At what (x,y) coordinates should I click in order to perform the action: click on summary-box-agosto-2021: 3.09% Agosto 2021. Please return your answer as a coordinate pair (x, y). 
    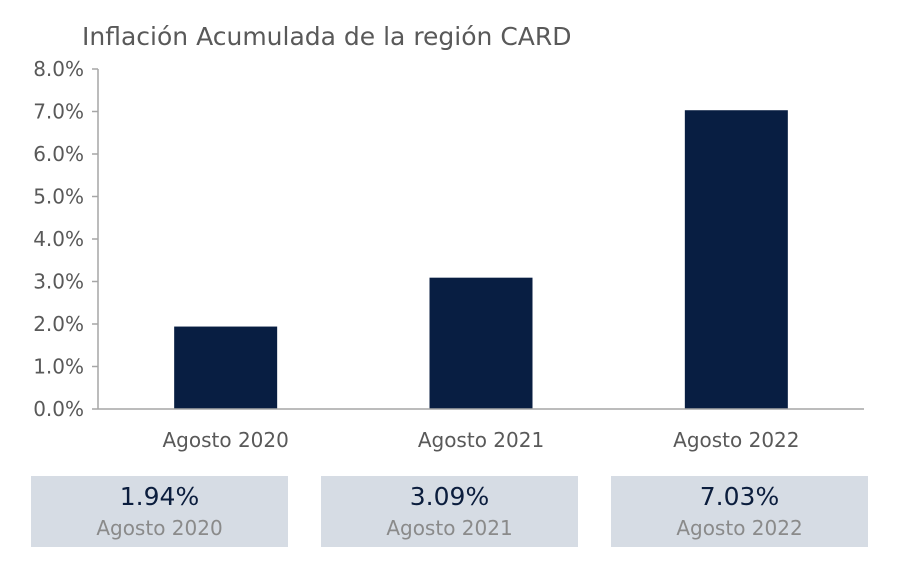
    Looking at the image, I should click on (449, 511).